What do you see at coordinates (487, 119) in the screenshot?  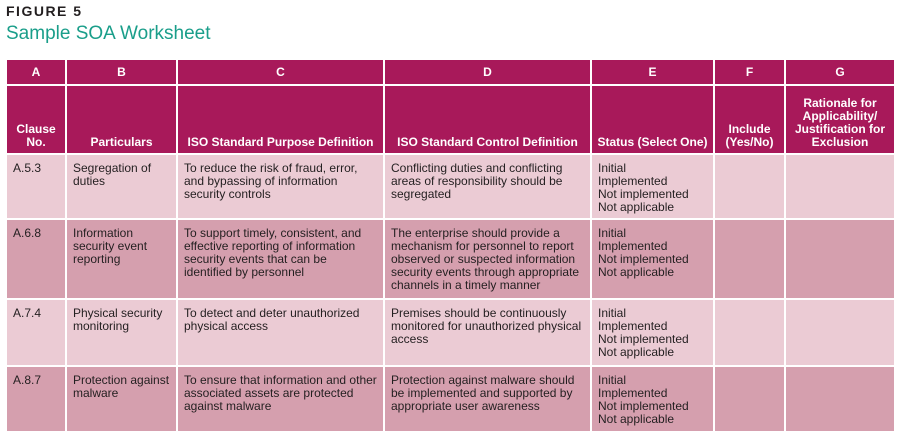 I see `header-control-definition: ISO Standard Control Definition` at bounding box center [487, 119].